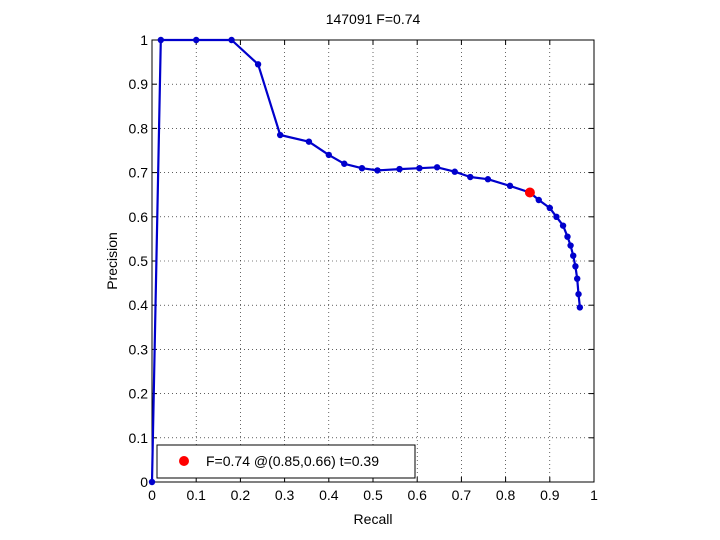  Describe the element at coordinates (373, 519) in the screenshot. I see `x-axis-label: Recall` at that location.